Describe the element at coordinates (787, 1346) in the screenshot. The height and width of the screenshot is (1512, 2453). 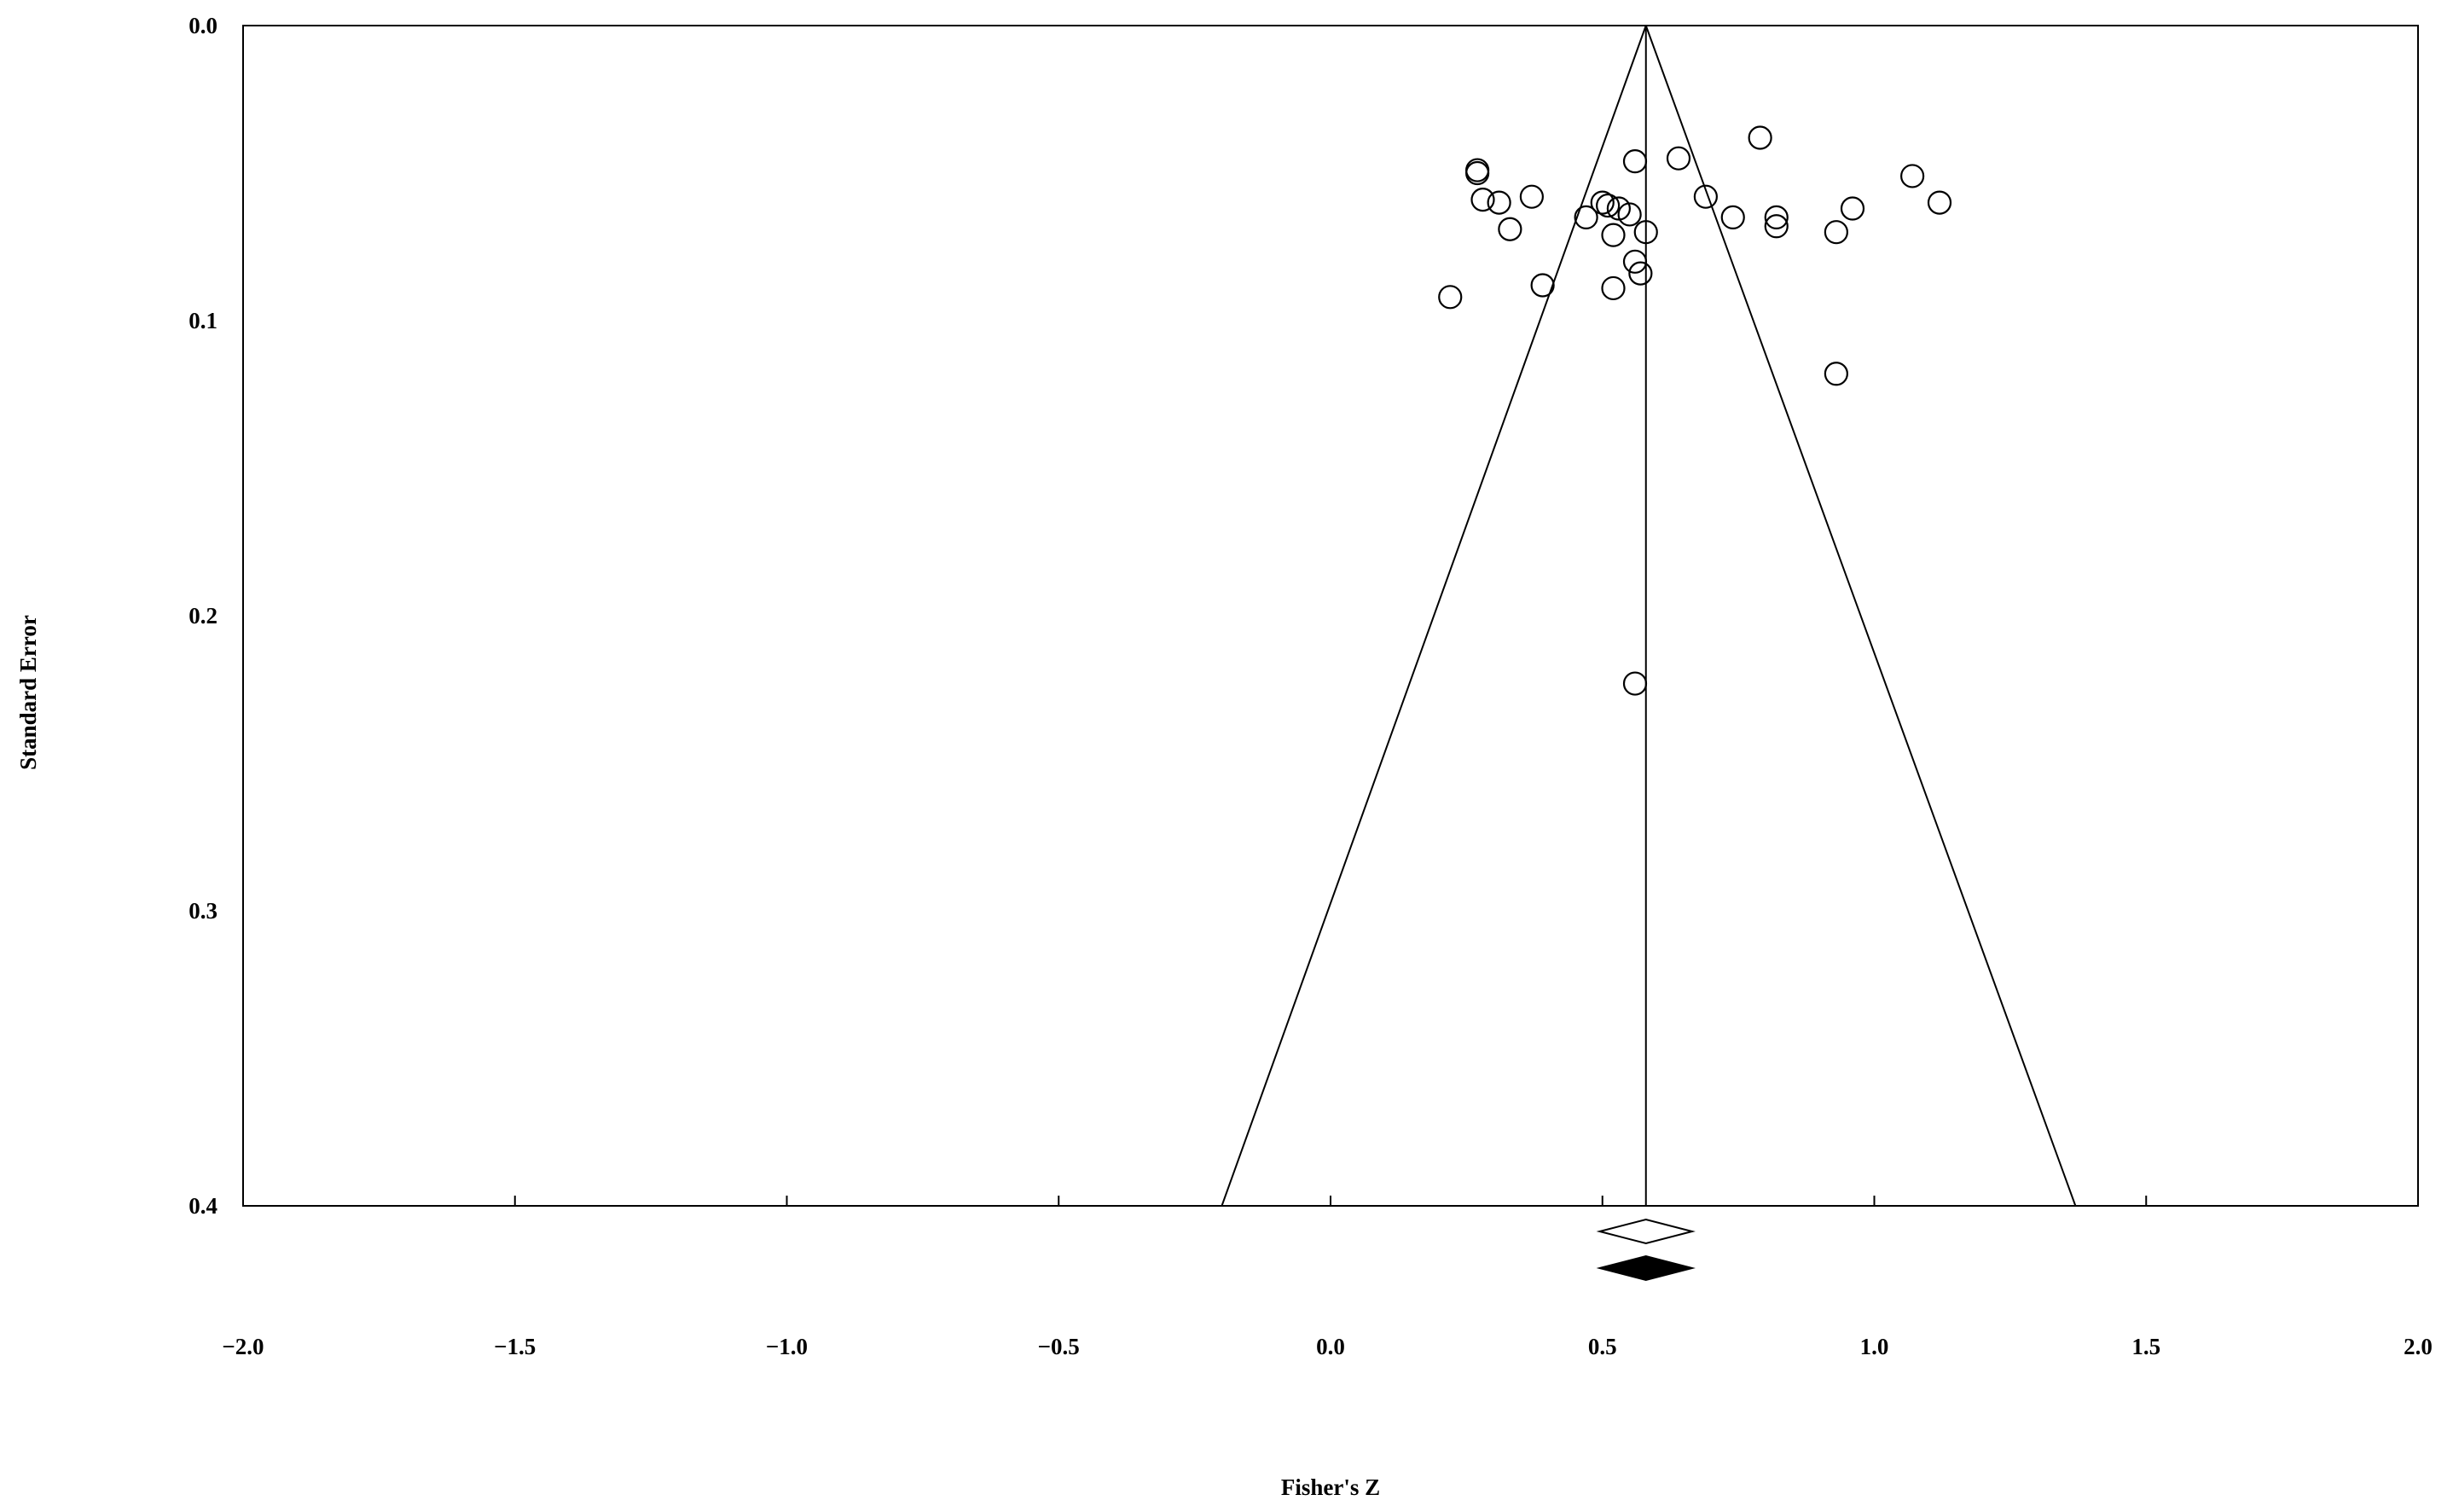
I see `x-tick-label: −1.0` at that location.